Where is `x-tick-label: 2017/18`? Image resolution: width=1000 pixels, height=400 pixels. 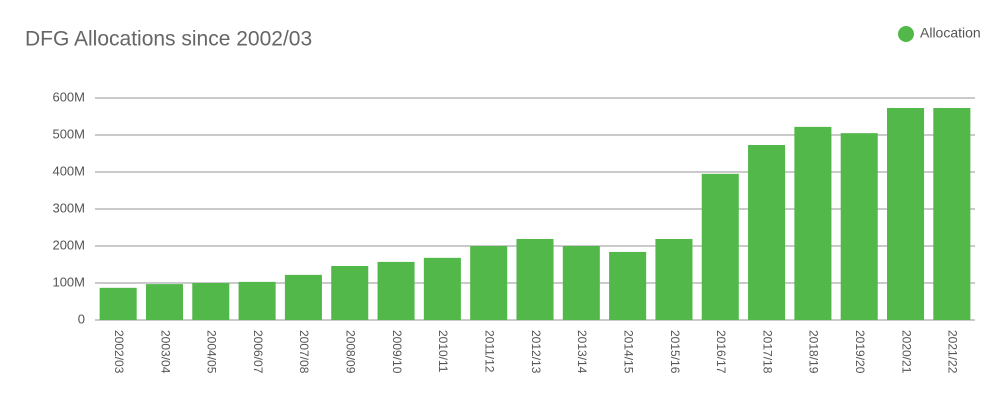 x-tick-label: 2017/18 is located at coordinates (767, 352).